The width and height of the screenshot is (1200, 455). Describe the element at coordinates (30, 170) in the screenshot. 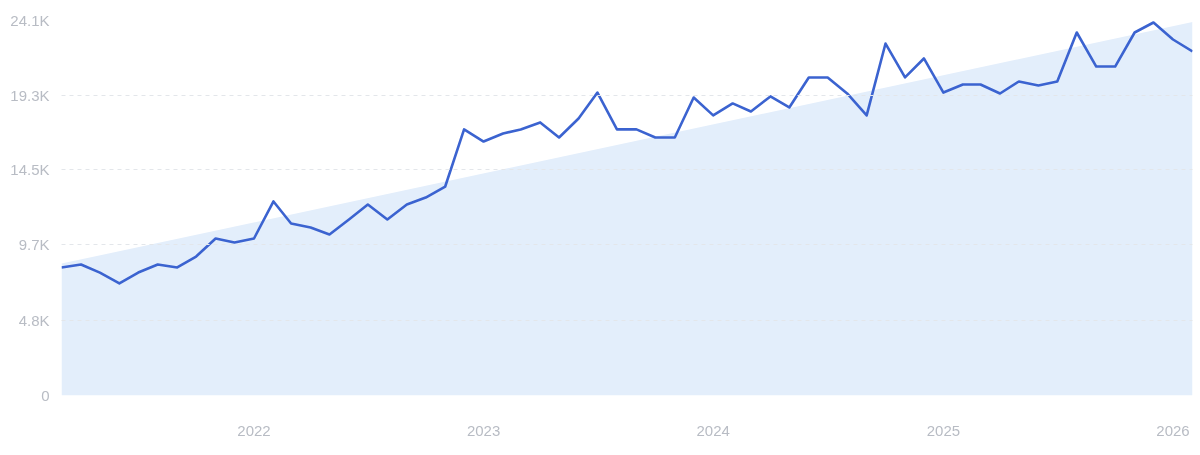

I see `y-tick-label: 14.5K` at that location.